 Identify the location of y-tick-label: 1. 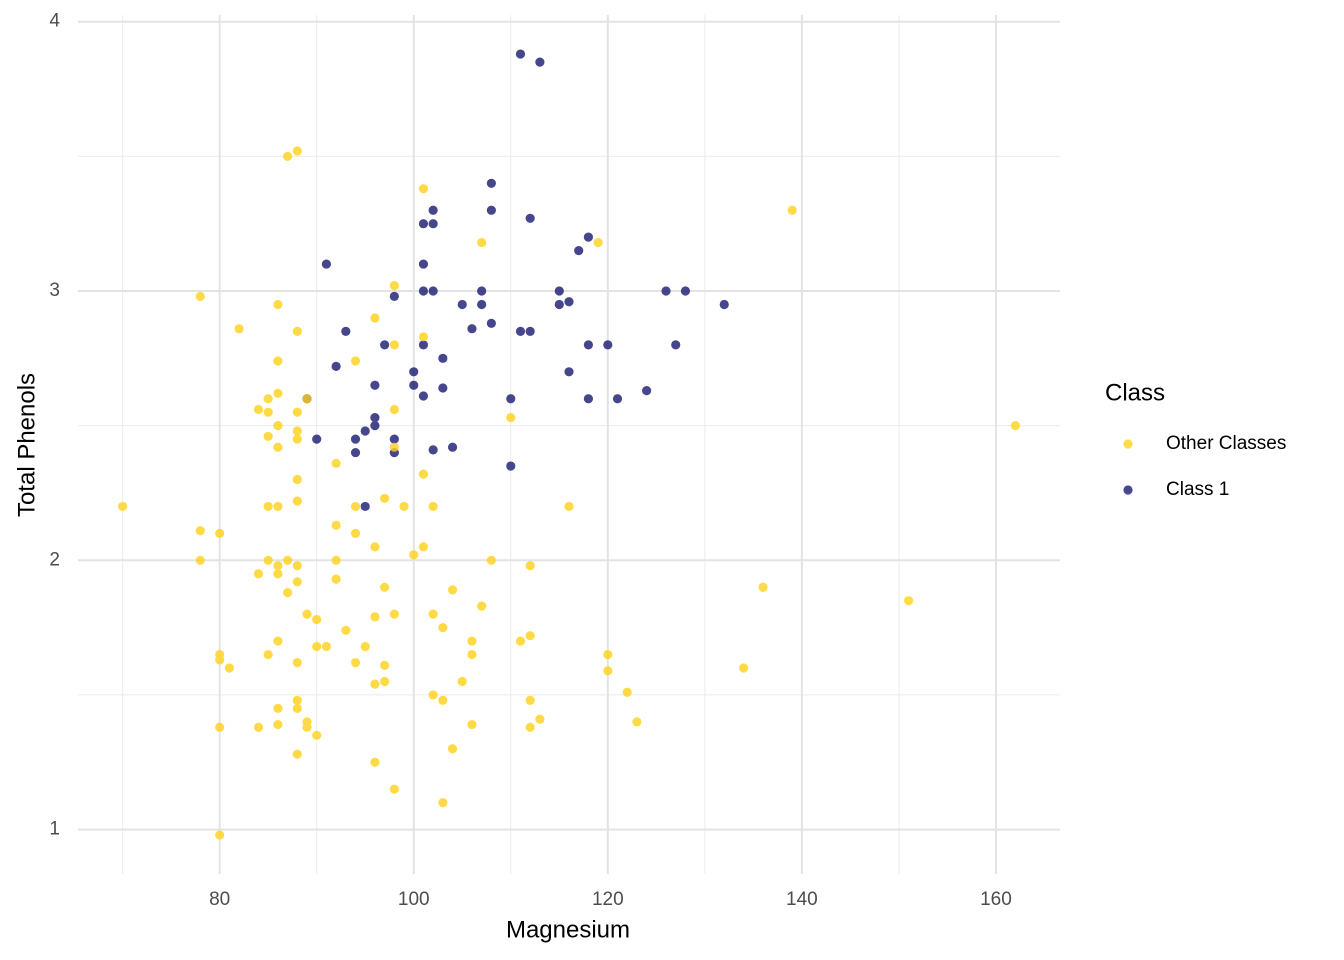
(54, 829).